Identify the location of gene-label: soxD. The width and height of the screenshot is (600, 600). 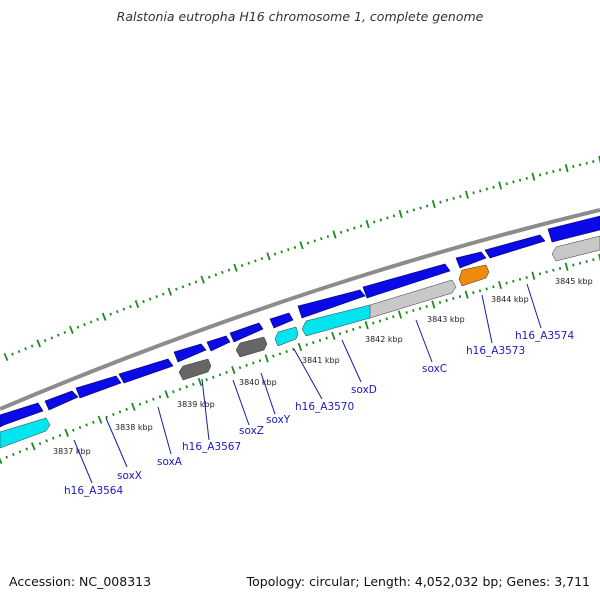
(364, 390).